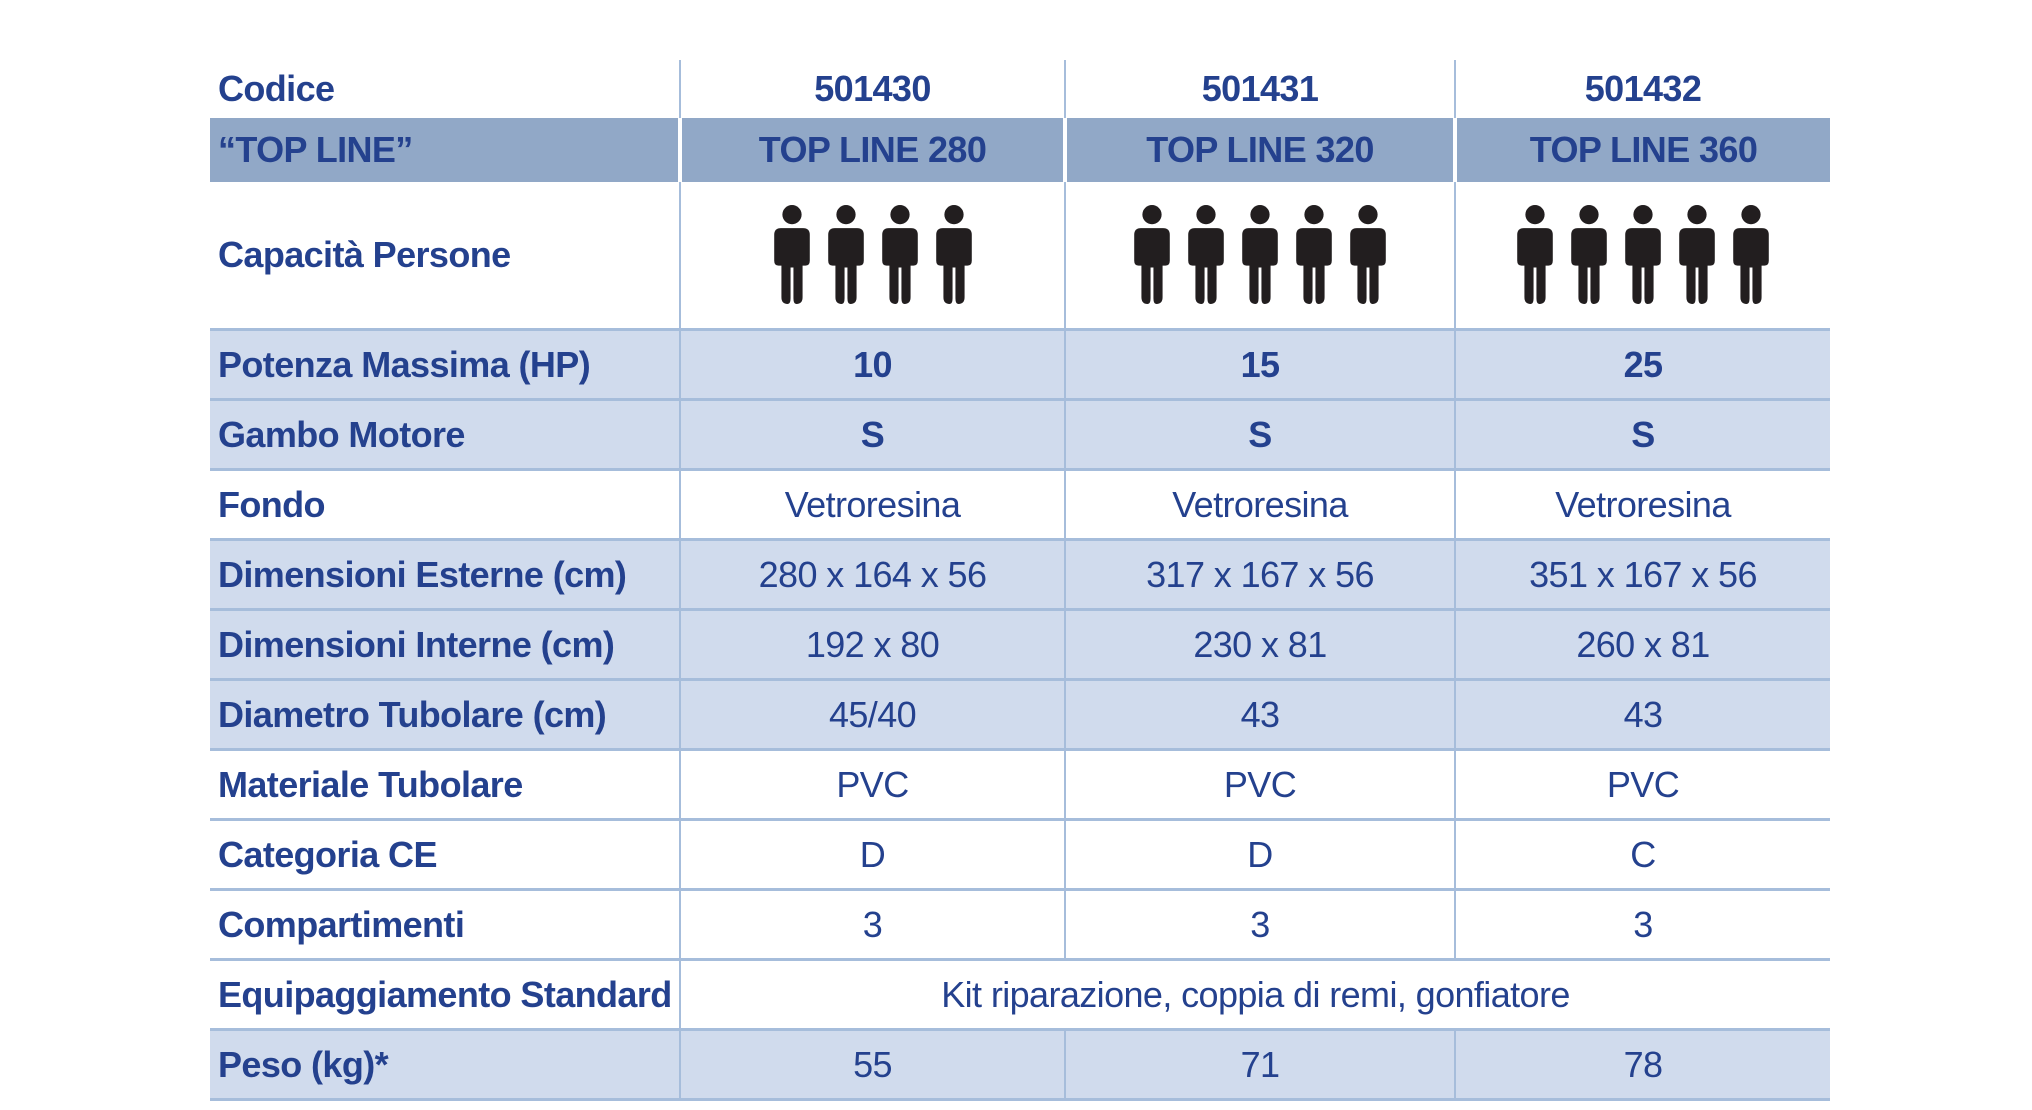  I want to click on table-row-peso: Peso (kg)* 55 71 78, so click(1020, 1064).